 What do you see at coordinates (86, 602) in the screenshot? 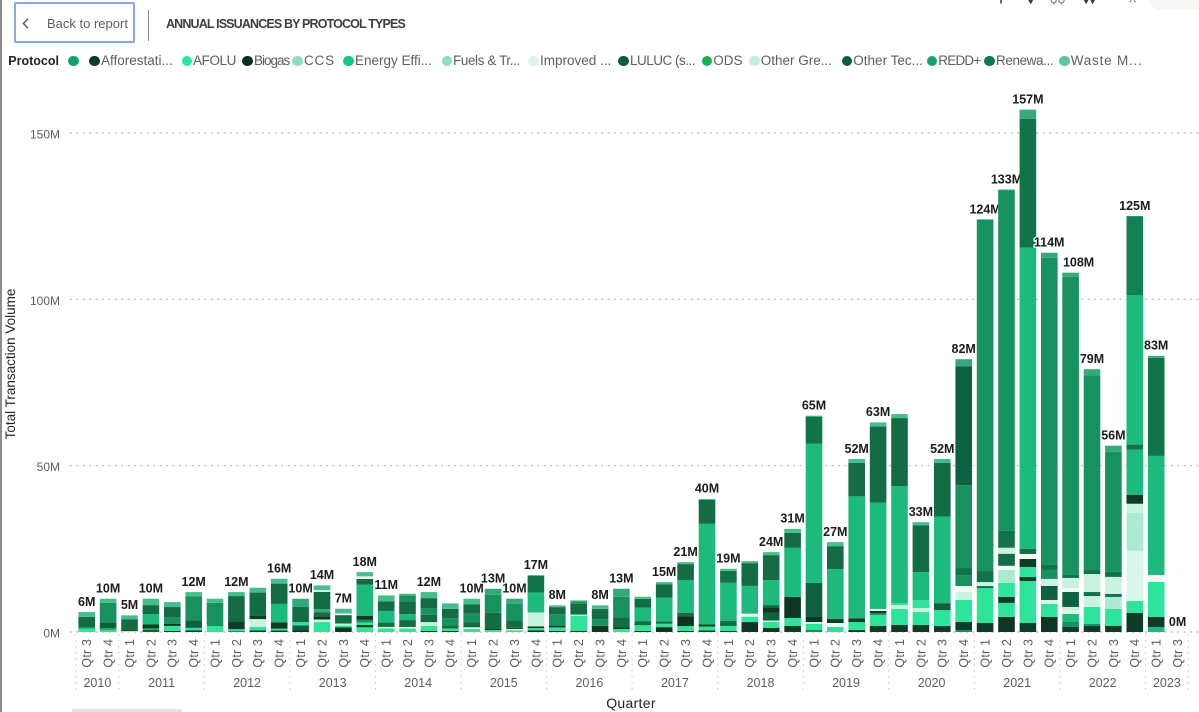
I see `svg-text: 6M` at bounding box center [86, 602].